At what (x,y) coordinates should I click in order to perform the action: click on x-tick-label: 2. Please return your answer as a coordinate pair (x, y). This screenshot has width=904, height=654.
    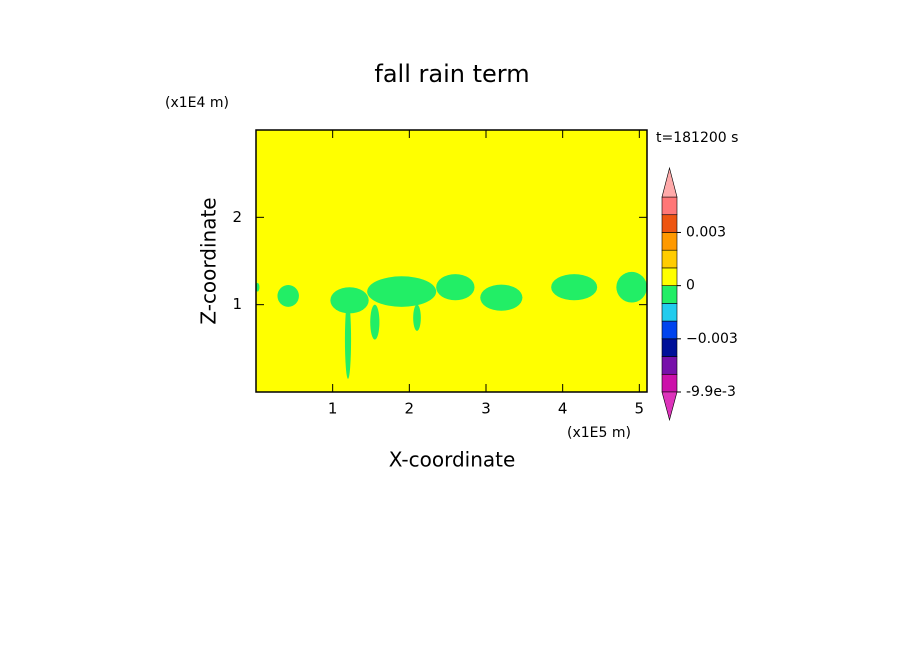
    Looking at the image, I should click on (410, 409).